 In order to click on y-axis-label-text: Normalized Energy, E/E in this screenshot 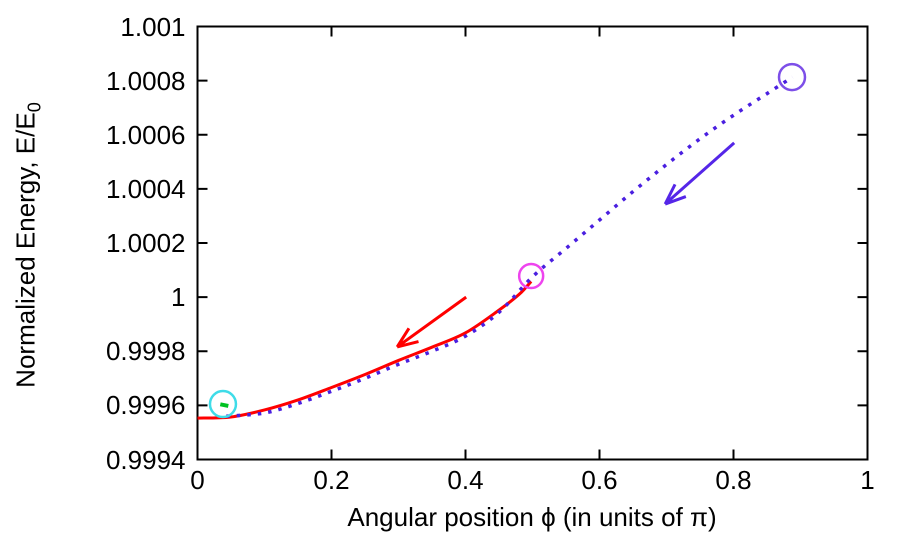, I will do `click(25, 250)`.